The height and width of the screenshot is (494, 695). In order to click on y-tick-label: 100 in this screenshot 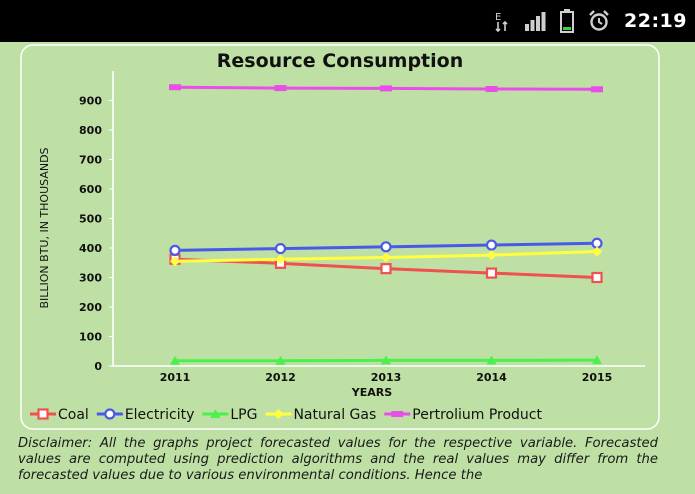, I will do `click(90, 337)`.